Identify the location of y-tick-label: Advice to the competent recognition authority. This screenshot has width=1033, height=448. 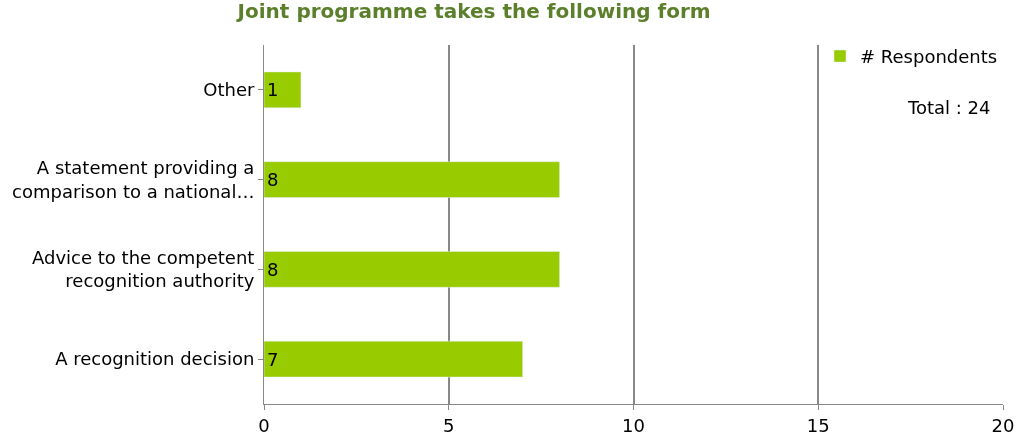
(143, 269).